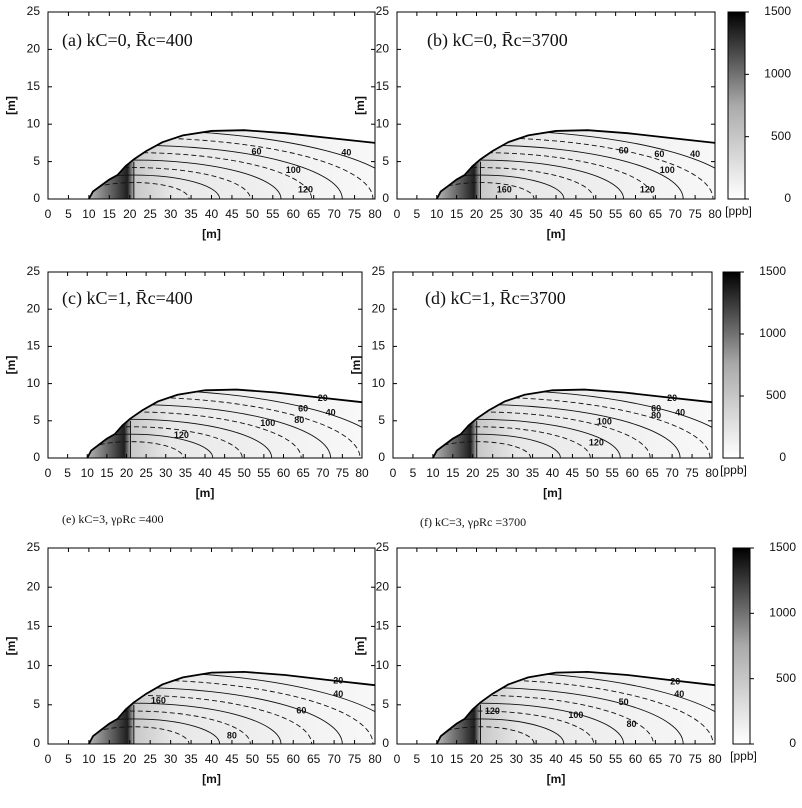 The height and width of the screenshot is (808, 802). What do you see at coordinates (777, 11) in the screenshot?
I see `colorbar-tick-label: 1500` at bounding box center [777, 11].